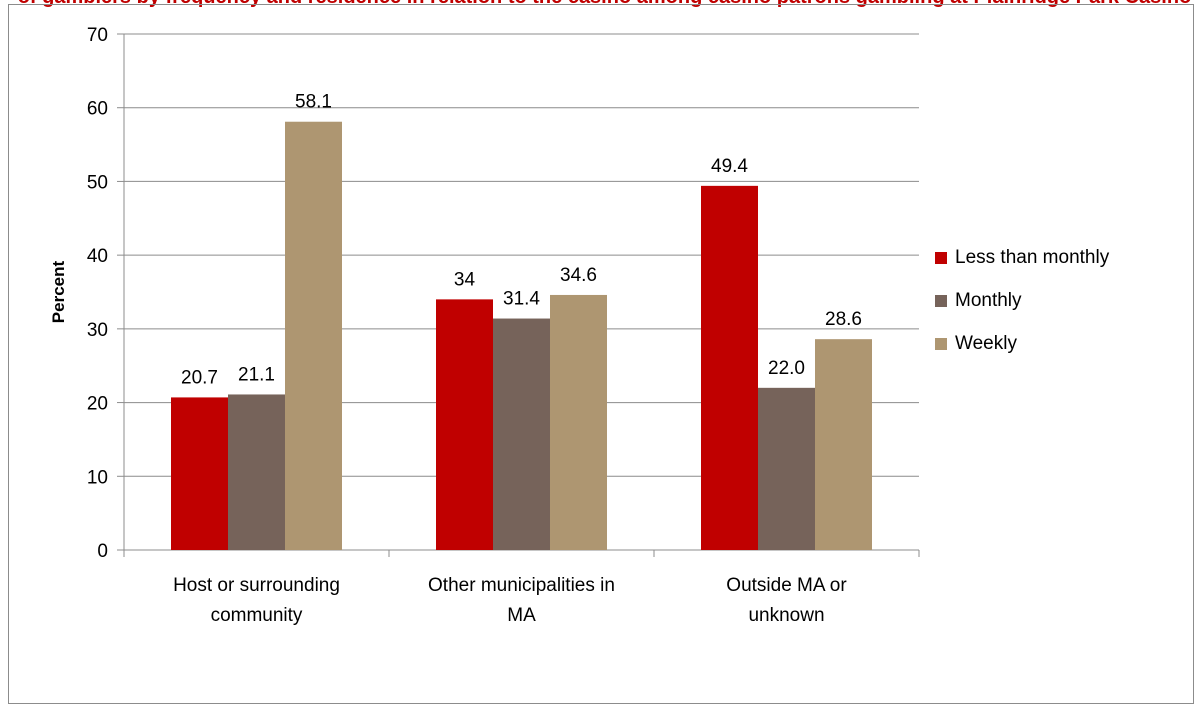  Describe the element at coordinates (786, 368) in the screenshot. I see `data-label: 22.0` at that location.